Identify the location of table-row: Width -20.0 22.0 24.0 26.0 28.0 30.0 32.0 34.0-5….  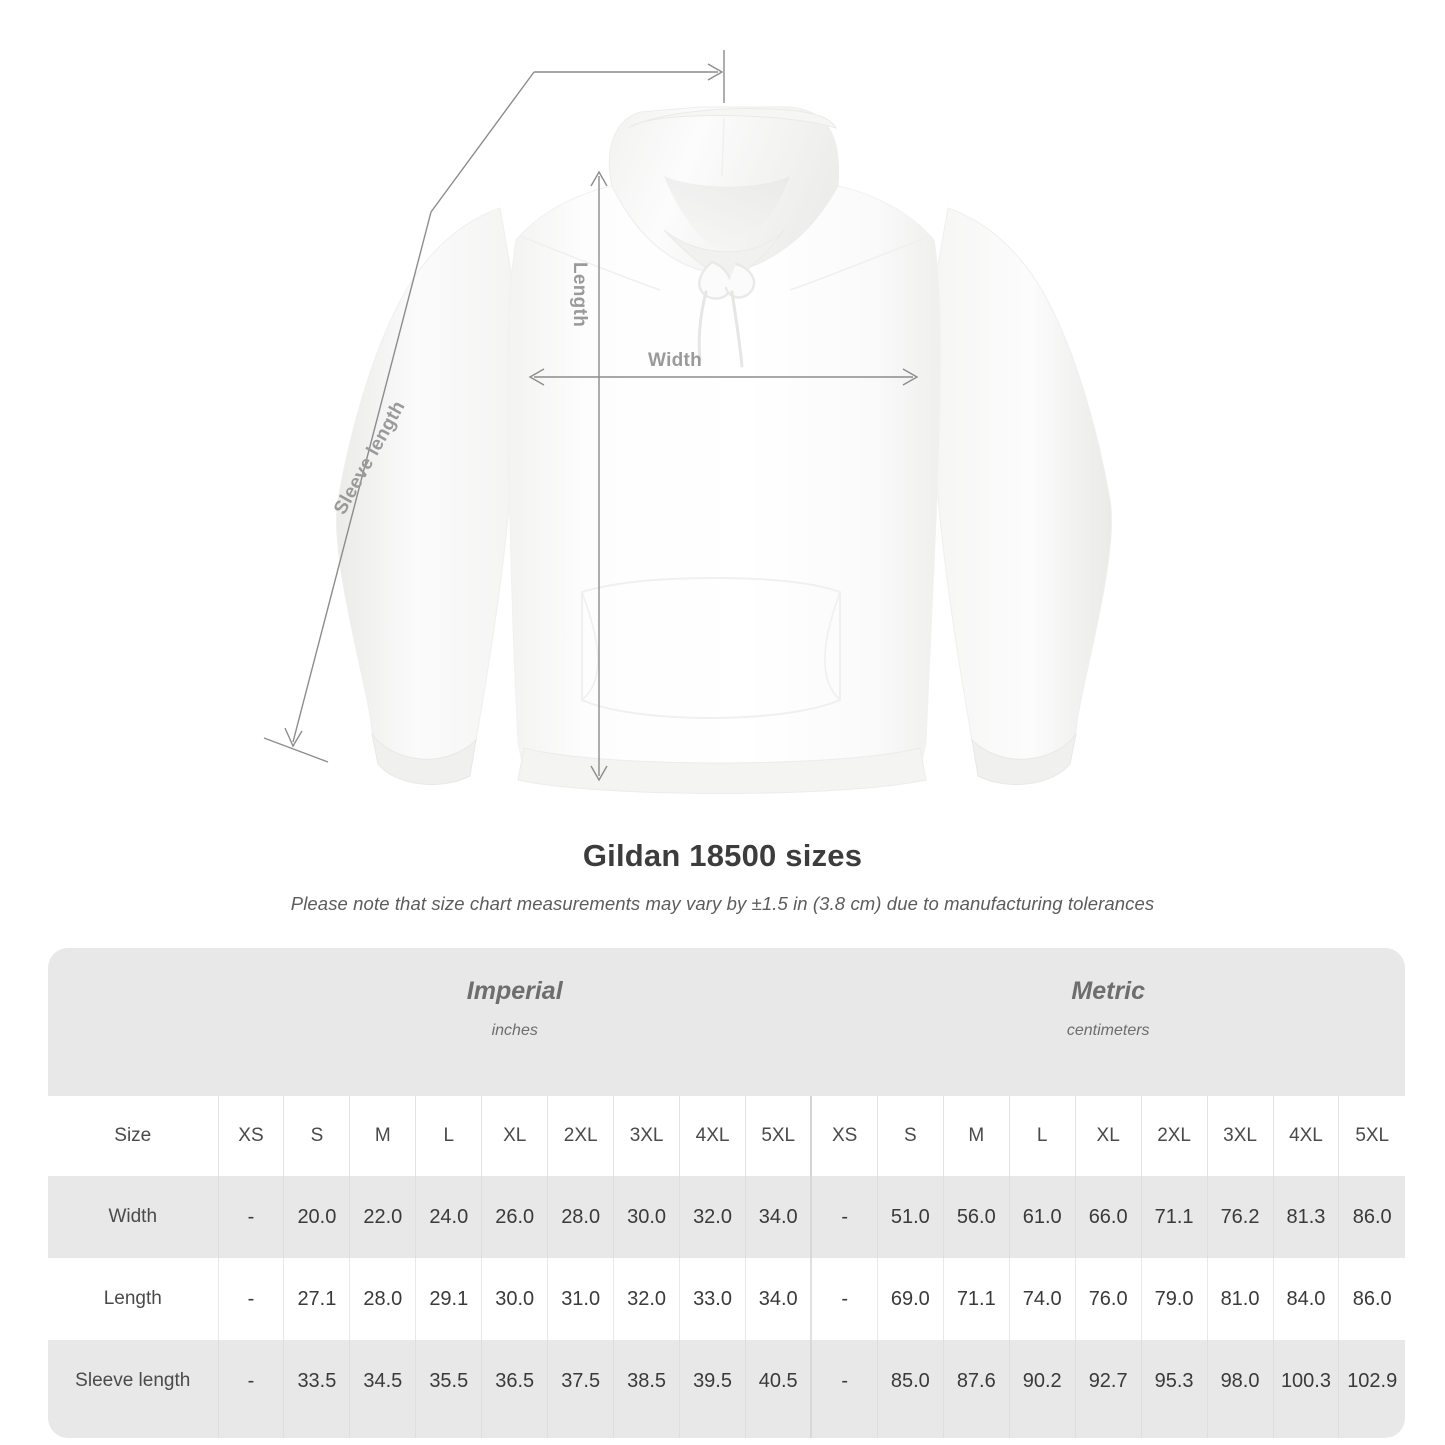
(726, 1217).